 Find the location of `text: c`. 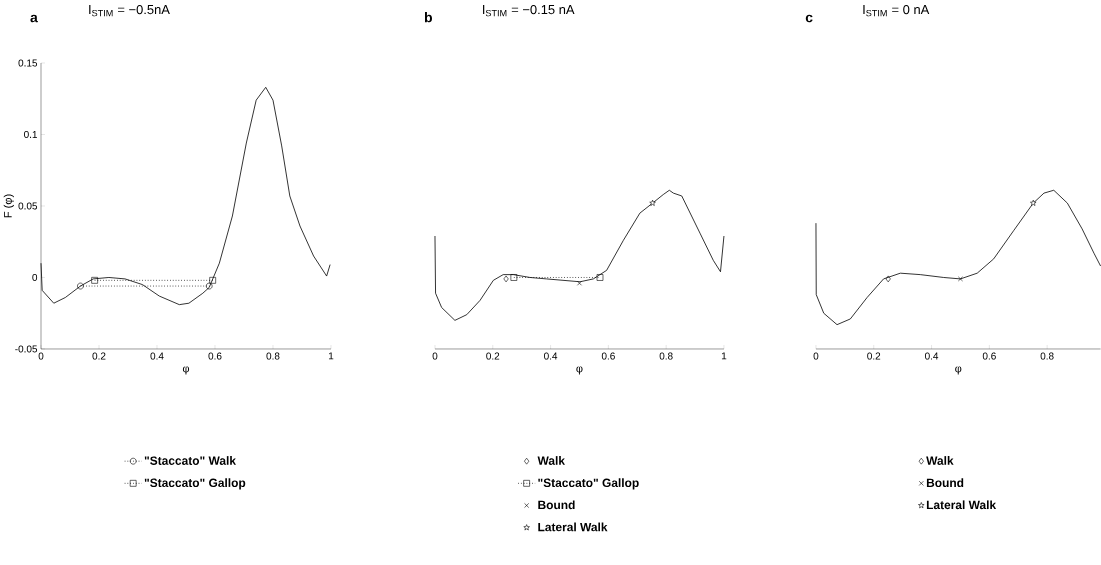

text: c is located at coordinates (809, 18).